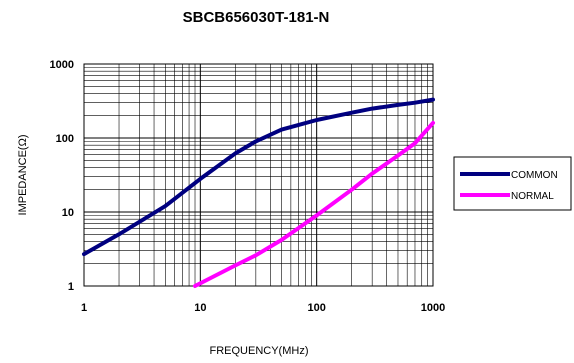 The image size is (574, 363). I want to click on y-tick-label: 100, so click(65, 139).